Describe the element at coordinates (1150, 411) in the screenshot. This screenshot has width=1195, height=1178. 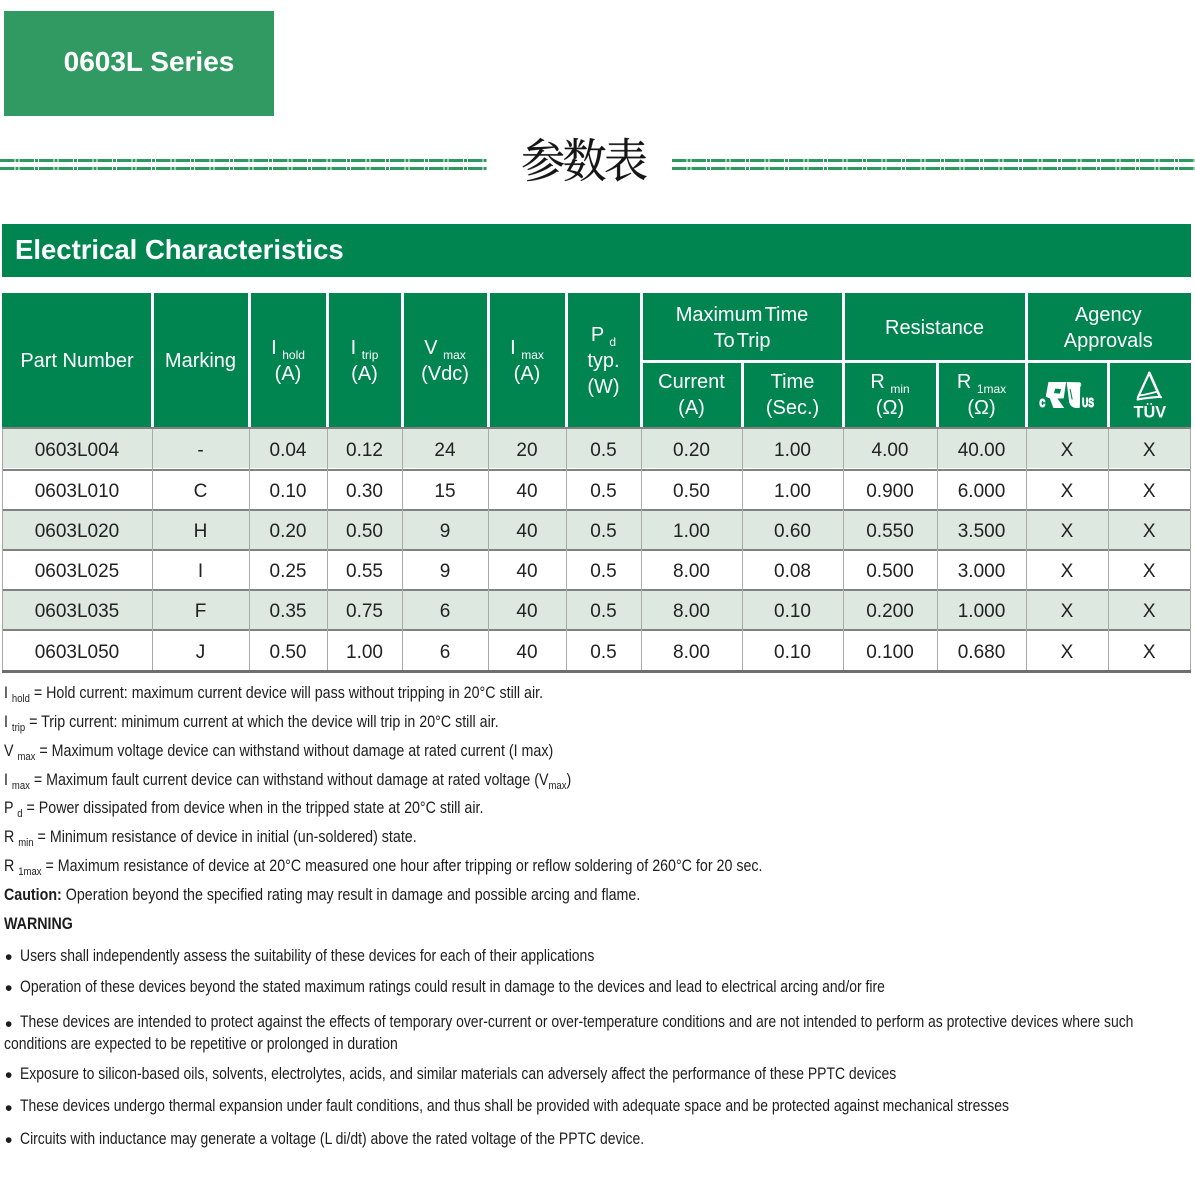
I see `svg-text: TÜV` at that location.